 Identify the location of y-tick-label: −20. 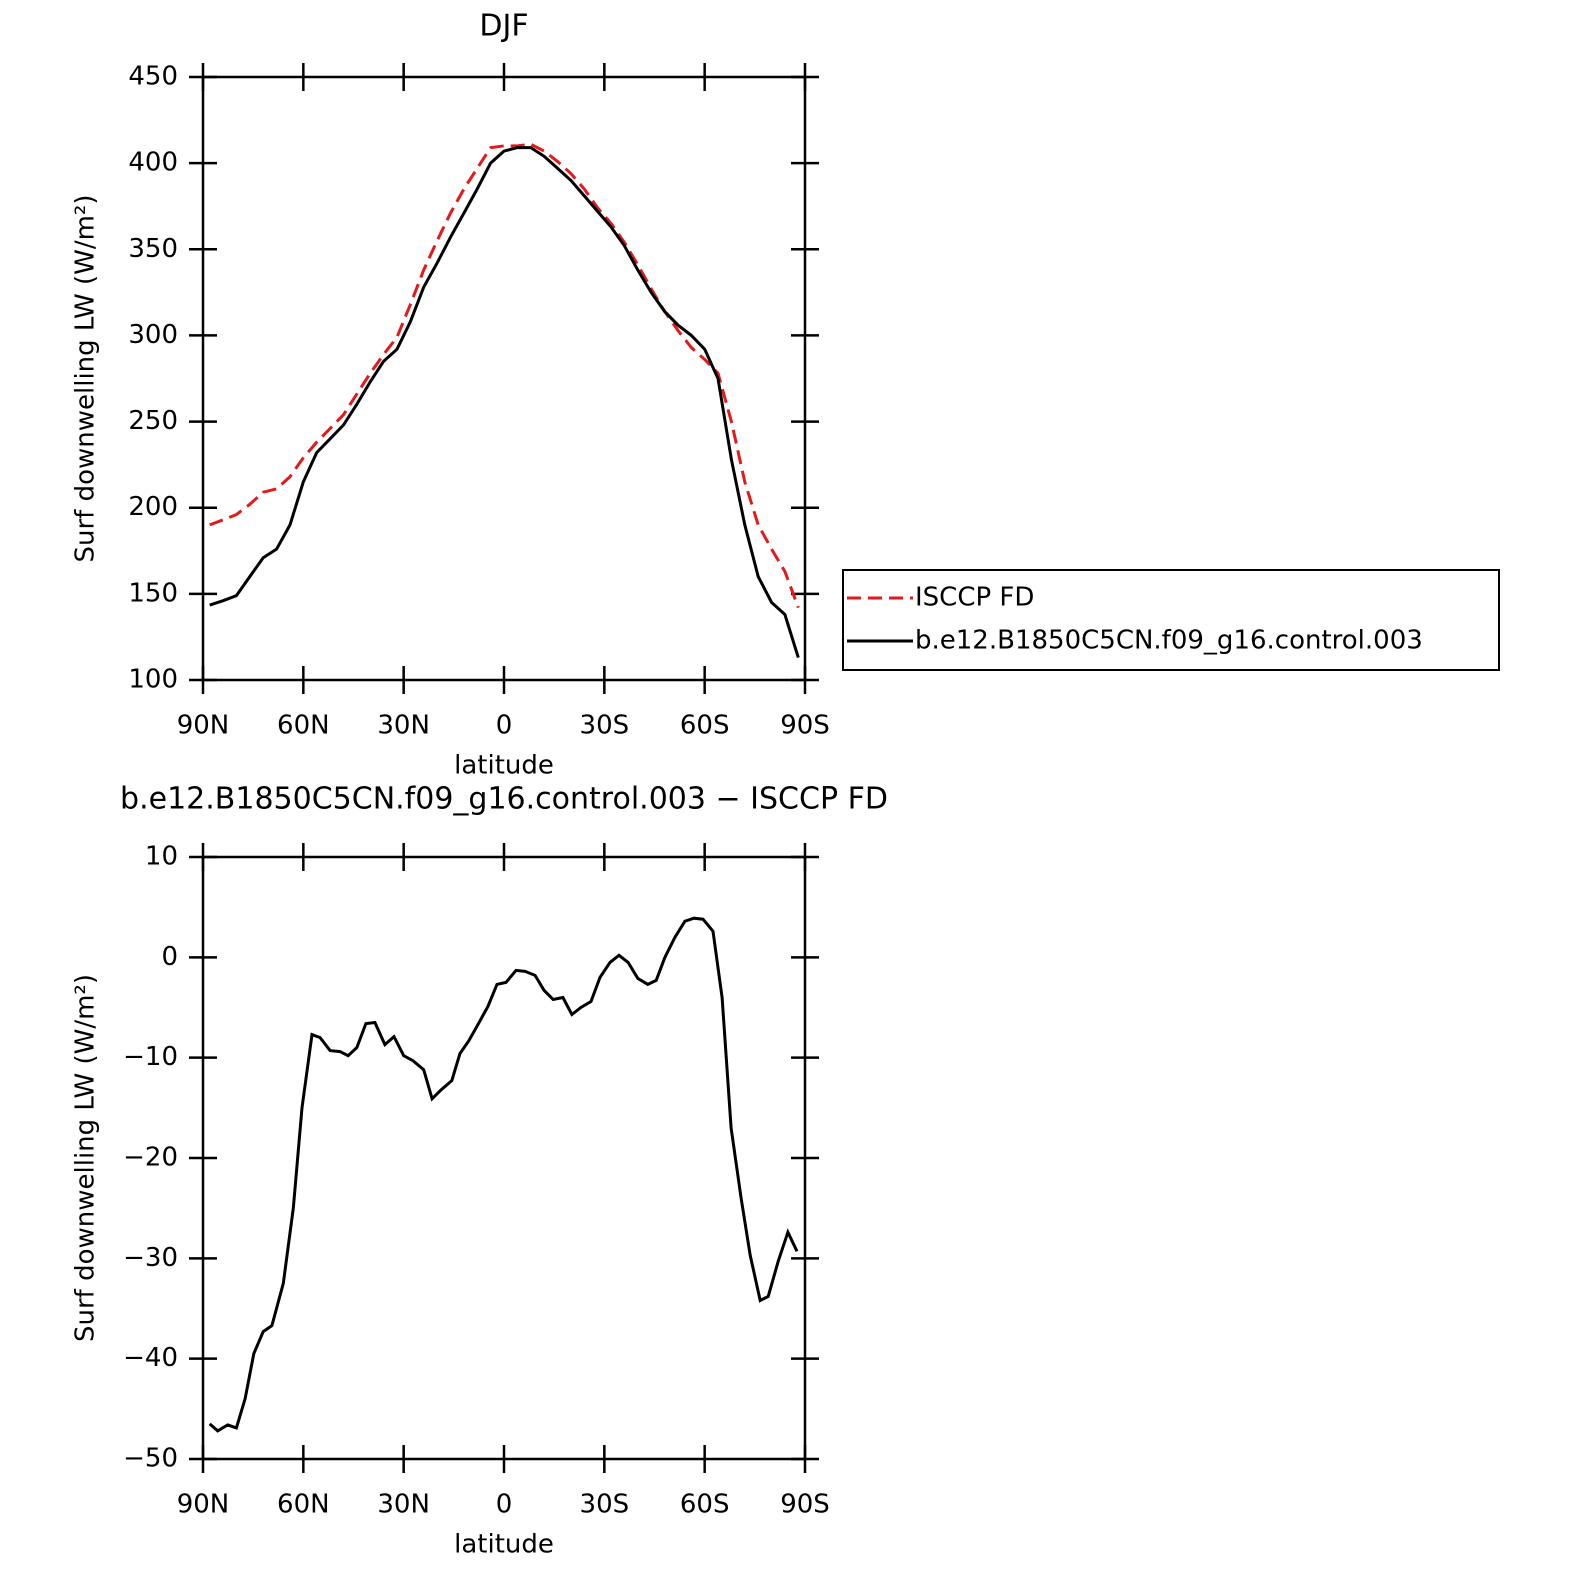
(150, 1158).